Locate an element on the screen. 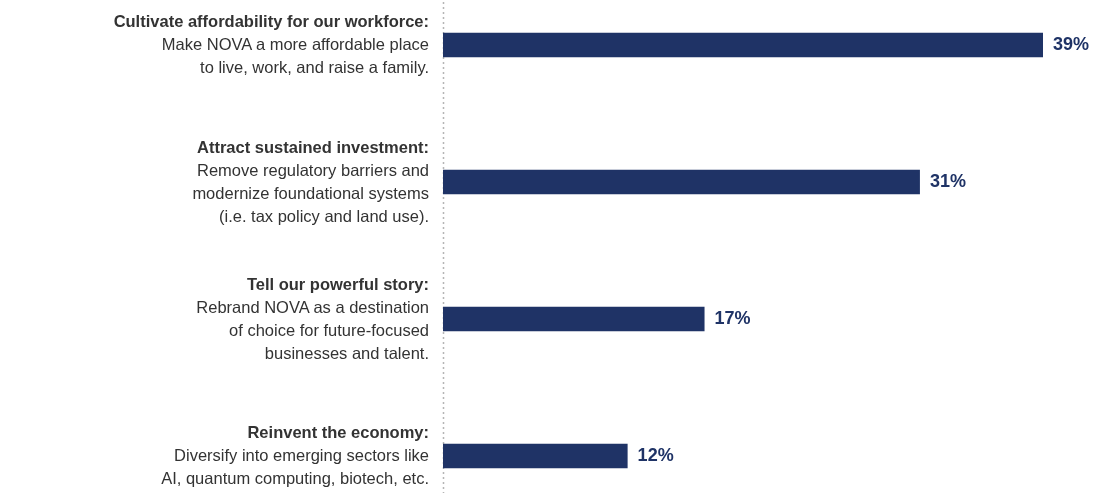  data-label: 31% is located at coordinates (947, 181).